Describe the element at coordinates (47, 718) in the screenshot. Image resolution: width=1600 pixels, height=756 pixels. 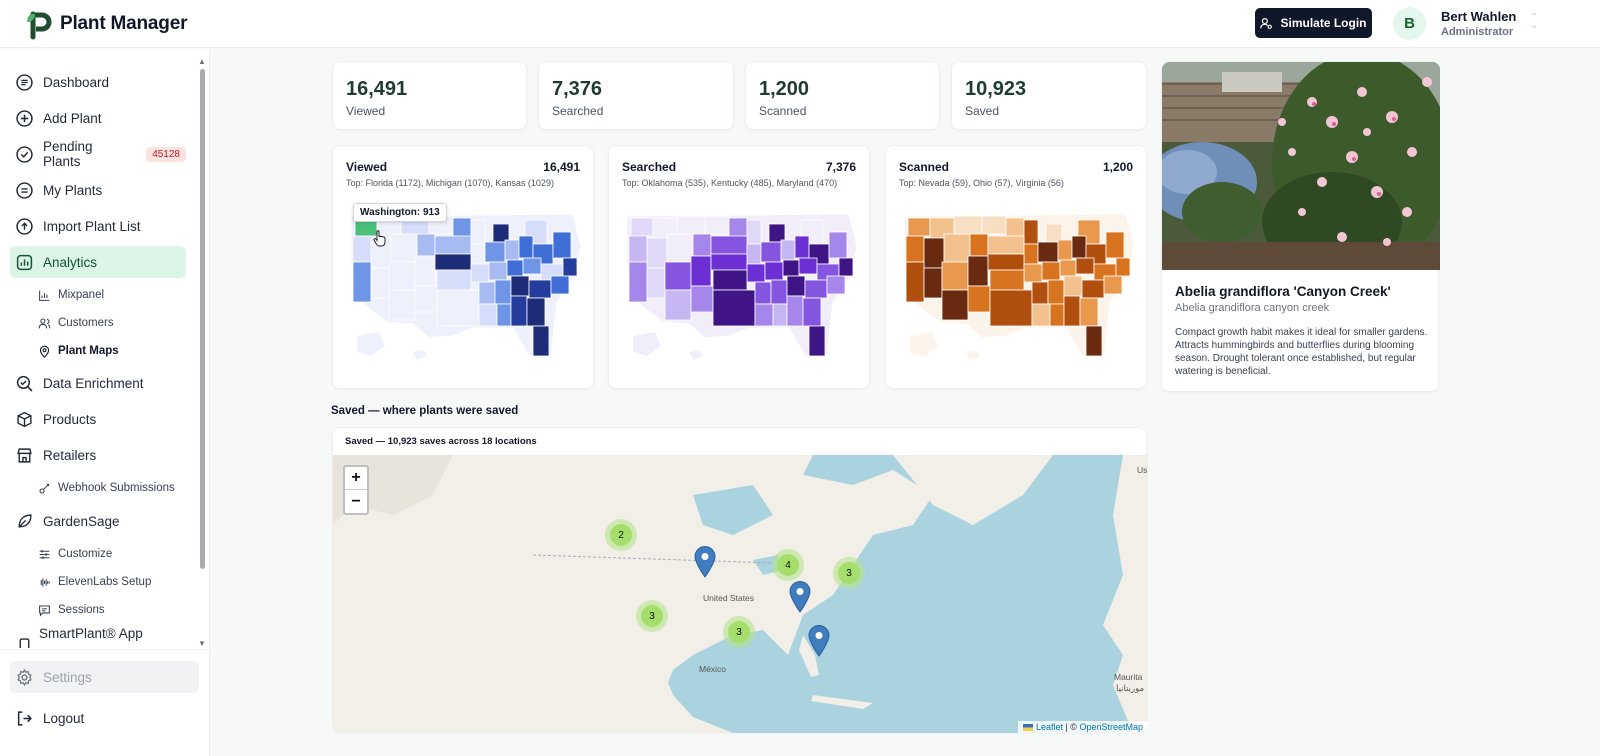
I see `sidebar-item-logout: Logout` at that location.